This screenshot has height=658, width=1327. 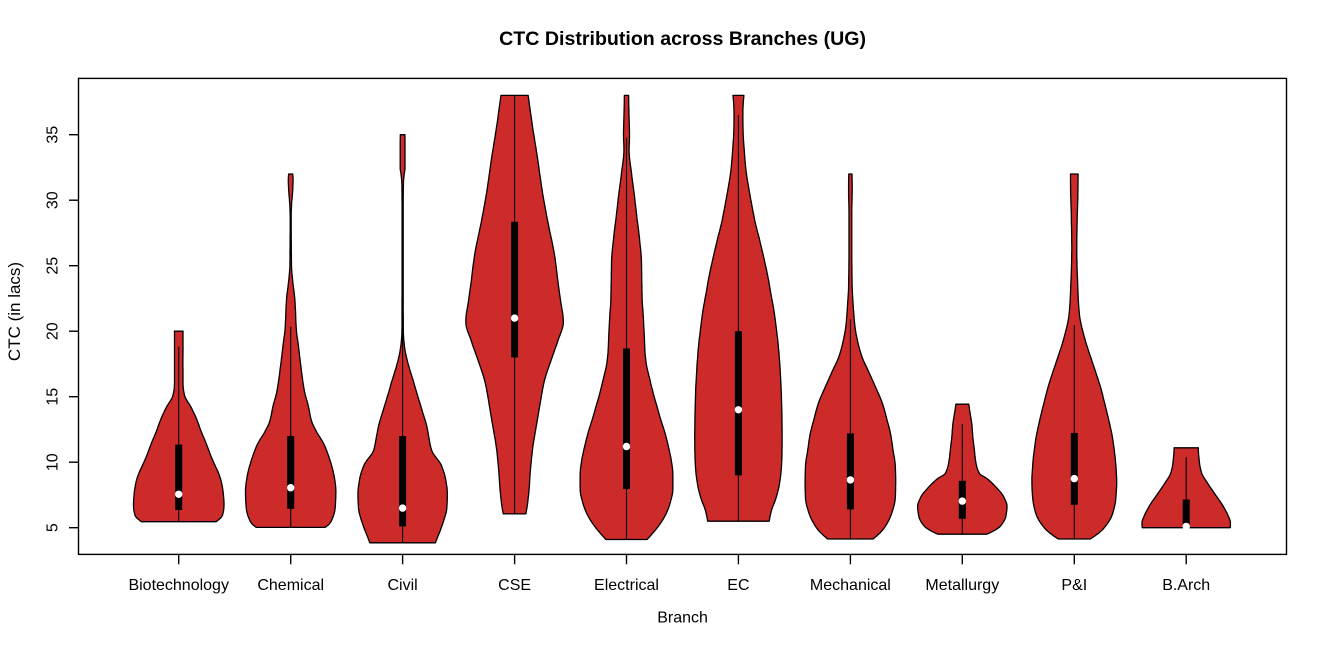 I want to click on svg-text:CTC Distribution across Branch: CTC Distribution across Branches (UG), so click(x=682, y=39).